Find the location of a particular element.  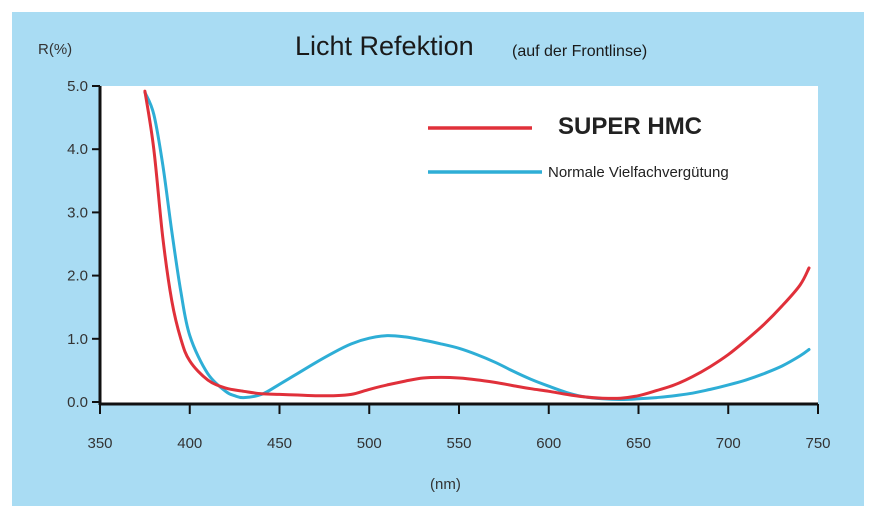

x-tick-label: 700 is located at coordinates (728, 443).